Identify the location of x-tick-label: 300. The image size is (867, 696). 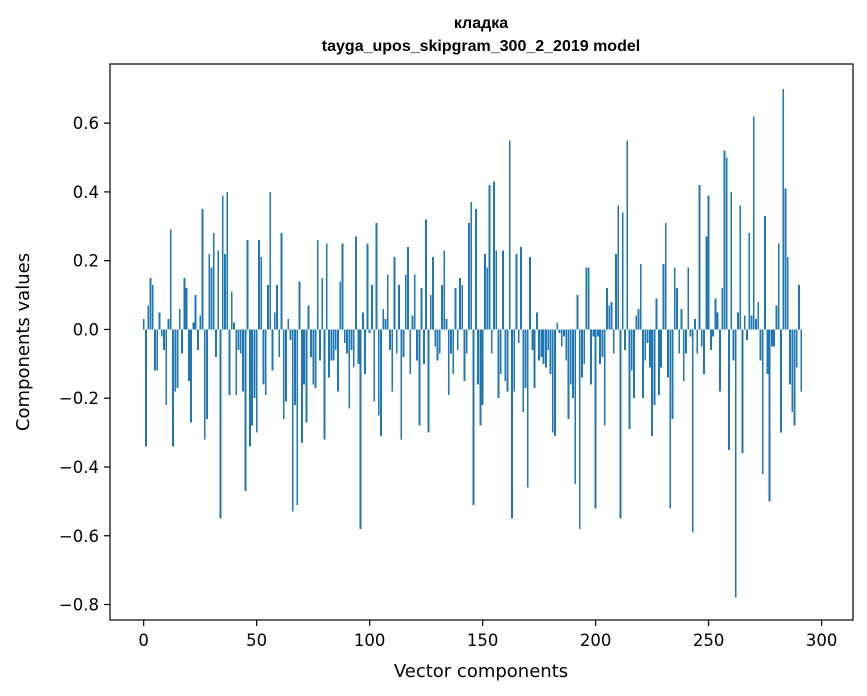
(822, 640).